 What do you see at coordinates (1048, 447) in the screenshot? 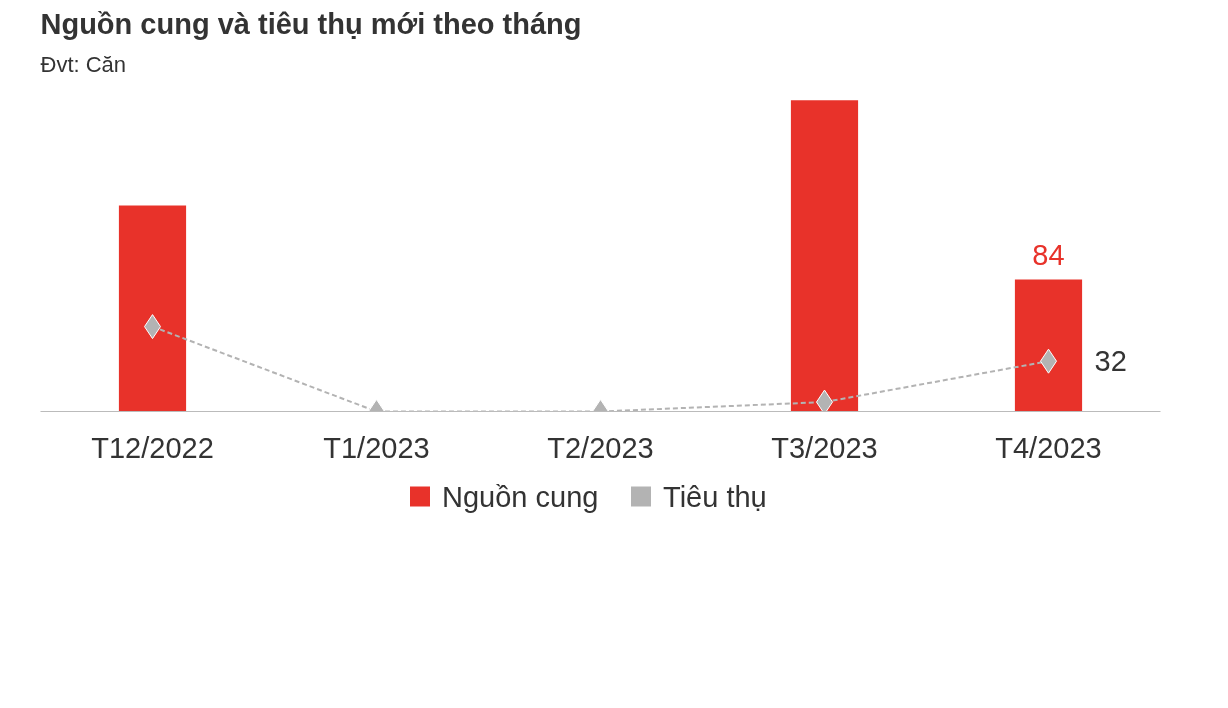
I see `x-tick-label: T4/2023` at bounding box center [1048, 447].